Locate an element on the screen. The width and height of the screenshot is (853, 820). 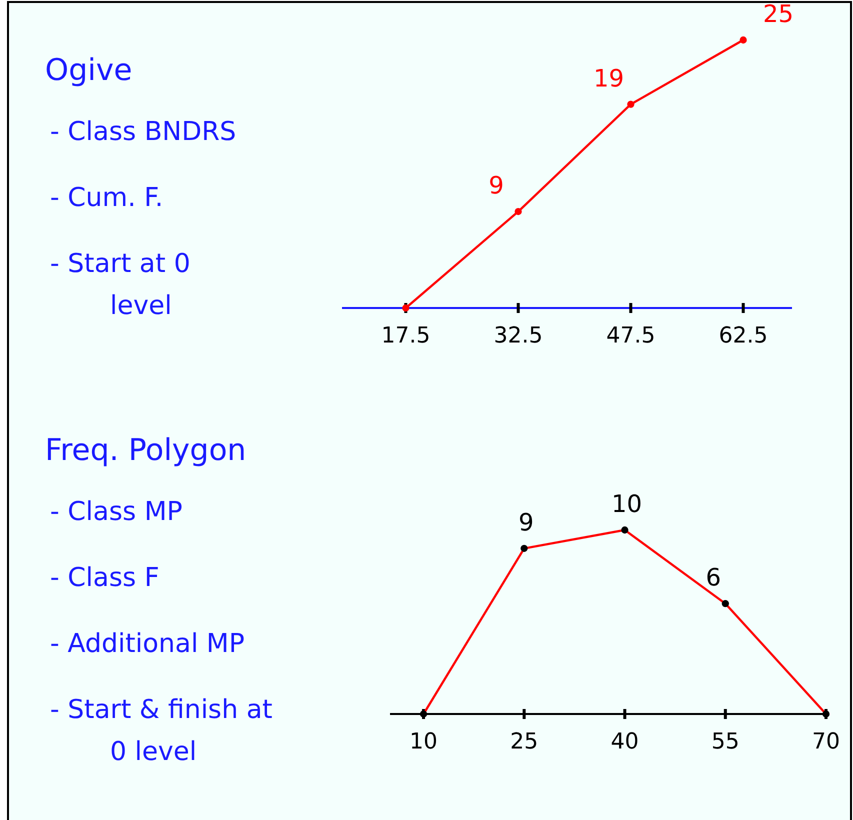
text: Freq. Polygon is located at coordinates (145, 450).